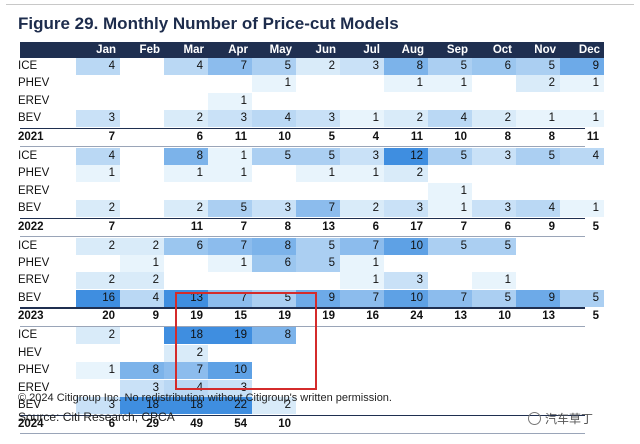 The height and width of the screenshot is (444, 640). What do you see at coordinates (142, 263) in the screenshot?
I see `cell-2023-phev-feb: 1` at bounding box center [142, 263].